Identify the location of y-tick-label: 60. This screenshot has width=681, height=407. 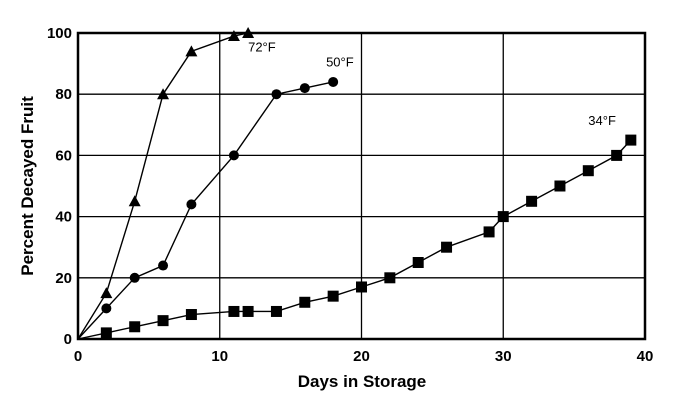
(63, 155).